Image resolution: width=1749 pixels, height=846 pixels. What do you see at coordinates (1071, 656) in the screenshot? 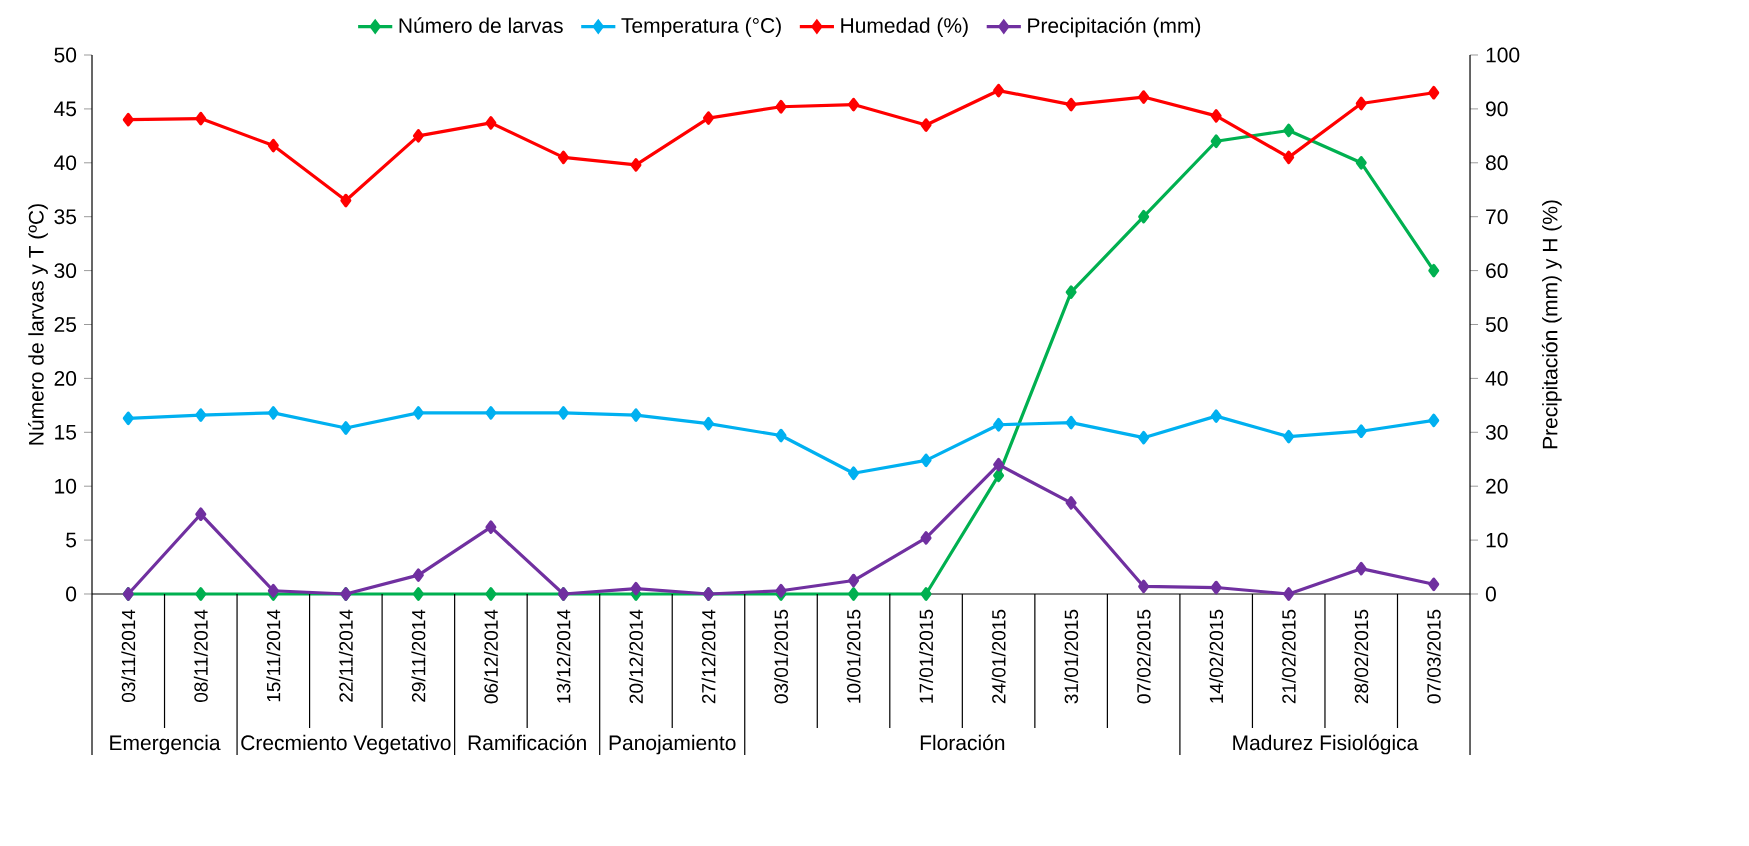
I see `x-tick-label: 31/01/2015` at bounding box center [1071, 656].